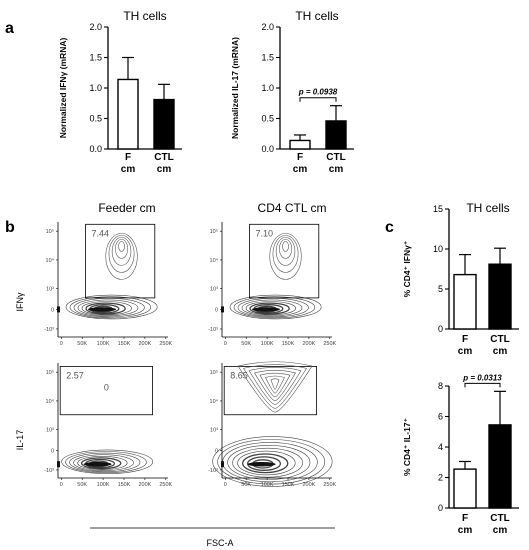 Image resolution: width=529 pixels, height=550 pixels. What do you see at coordinates (292, 208) in the screenshot?
I see `column-title-ctl: CD4 CTL cm` at bounding box center [292, 208].